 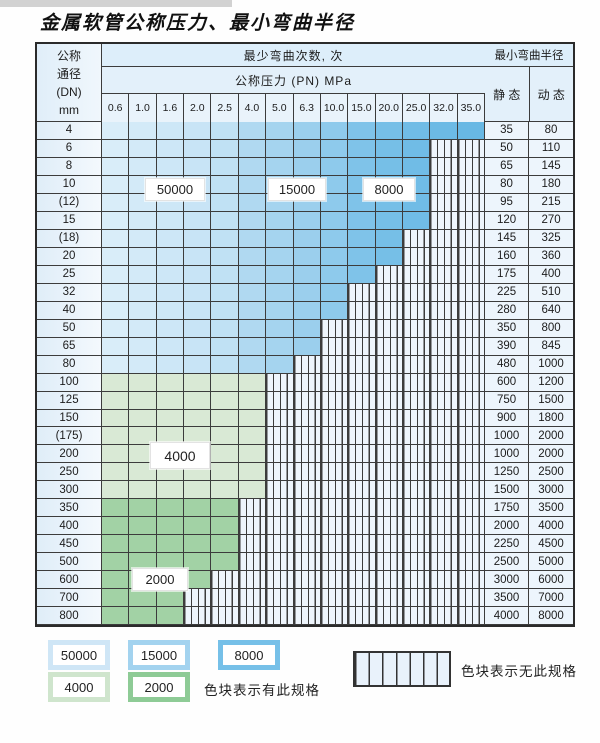 What do you see at coordinates (551, 256) in the screenshot?
I see `dynamic-radius-cell: 360` at bounding box center [551, 256].